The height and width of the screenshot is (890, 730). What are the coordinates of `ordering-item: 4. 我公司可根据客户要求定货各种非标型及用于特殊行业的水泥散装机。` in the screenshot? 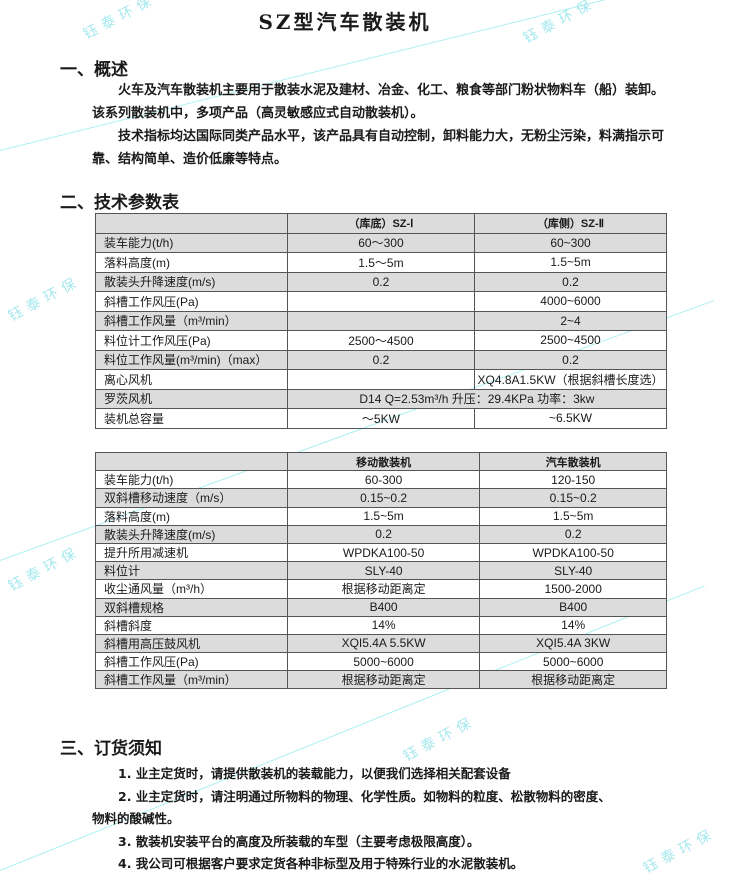 It's located at (321, 863).